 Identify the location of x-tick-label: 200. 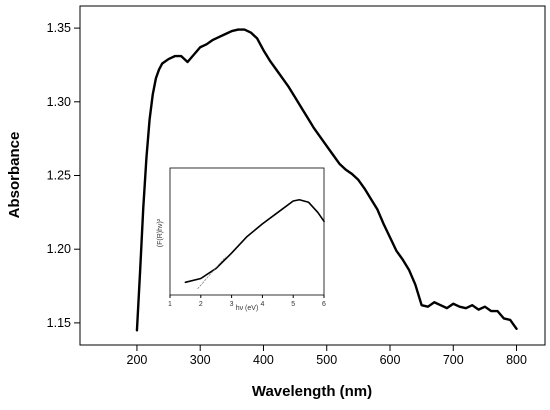
(137, 360).